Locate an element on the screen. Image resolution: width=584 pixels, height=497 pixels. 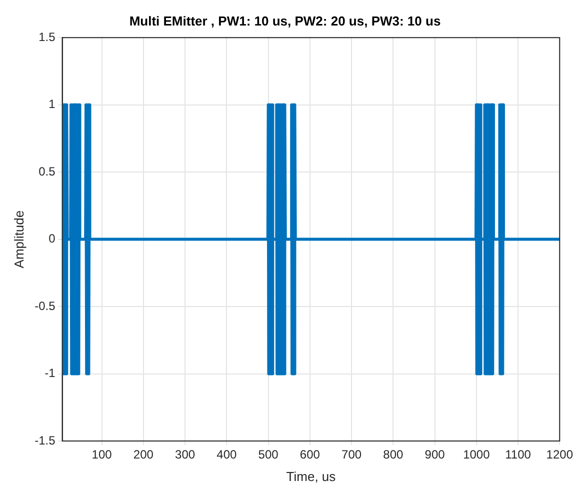
x-tick-label: 600 is located at coordinates (310, 455).